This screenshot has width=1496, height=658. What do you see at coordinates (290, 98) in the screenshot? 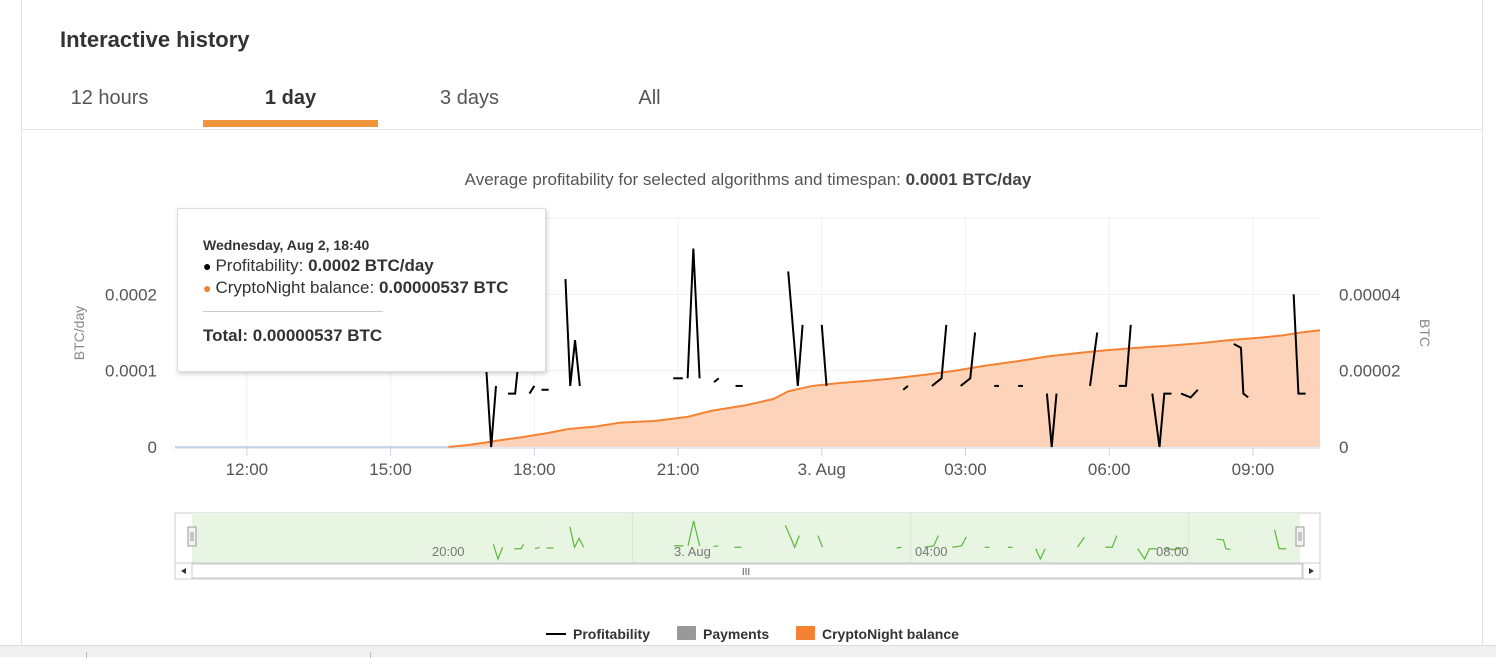
I see `tab-label: 1 day` at bounding box center [290, 98].